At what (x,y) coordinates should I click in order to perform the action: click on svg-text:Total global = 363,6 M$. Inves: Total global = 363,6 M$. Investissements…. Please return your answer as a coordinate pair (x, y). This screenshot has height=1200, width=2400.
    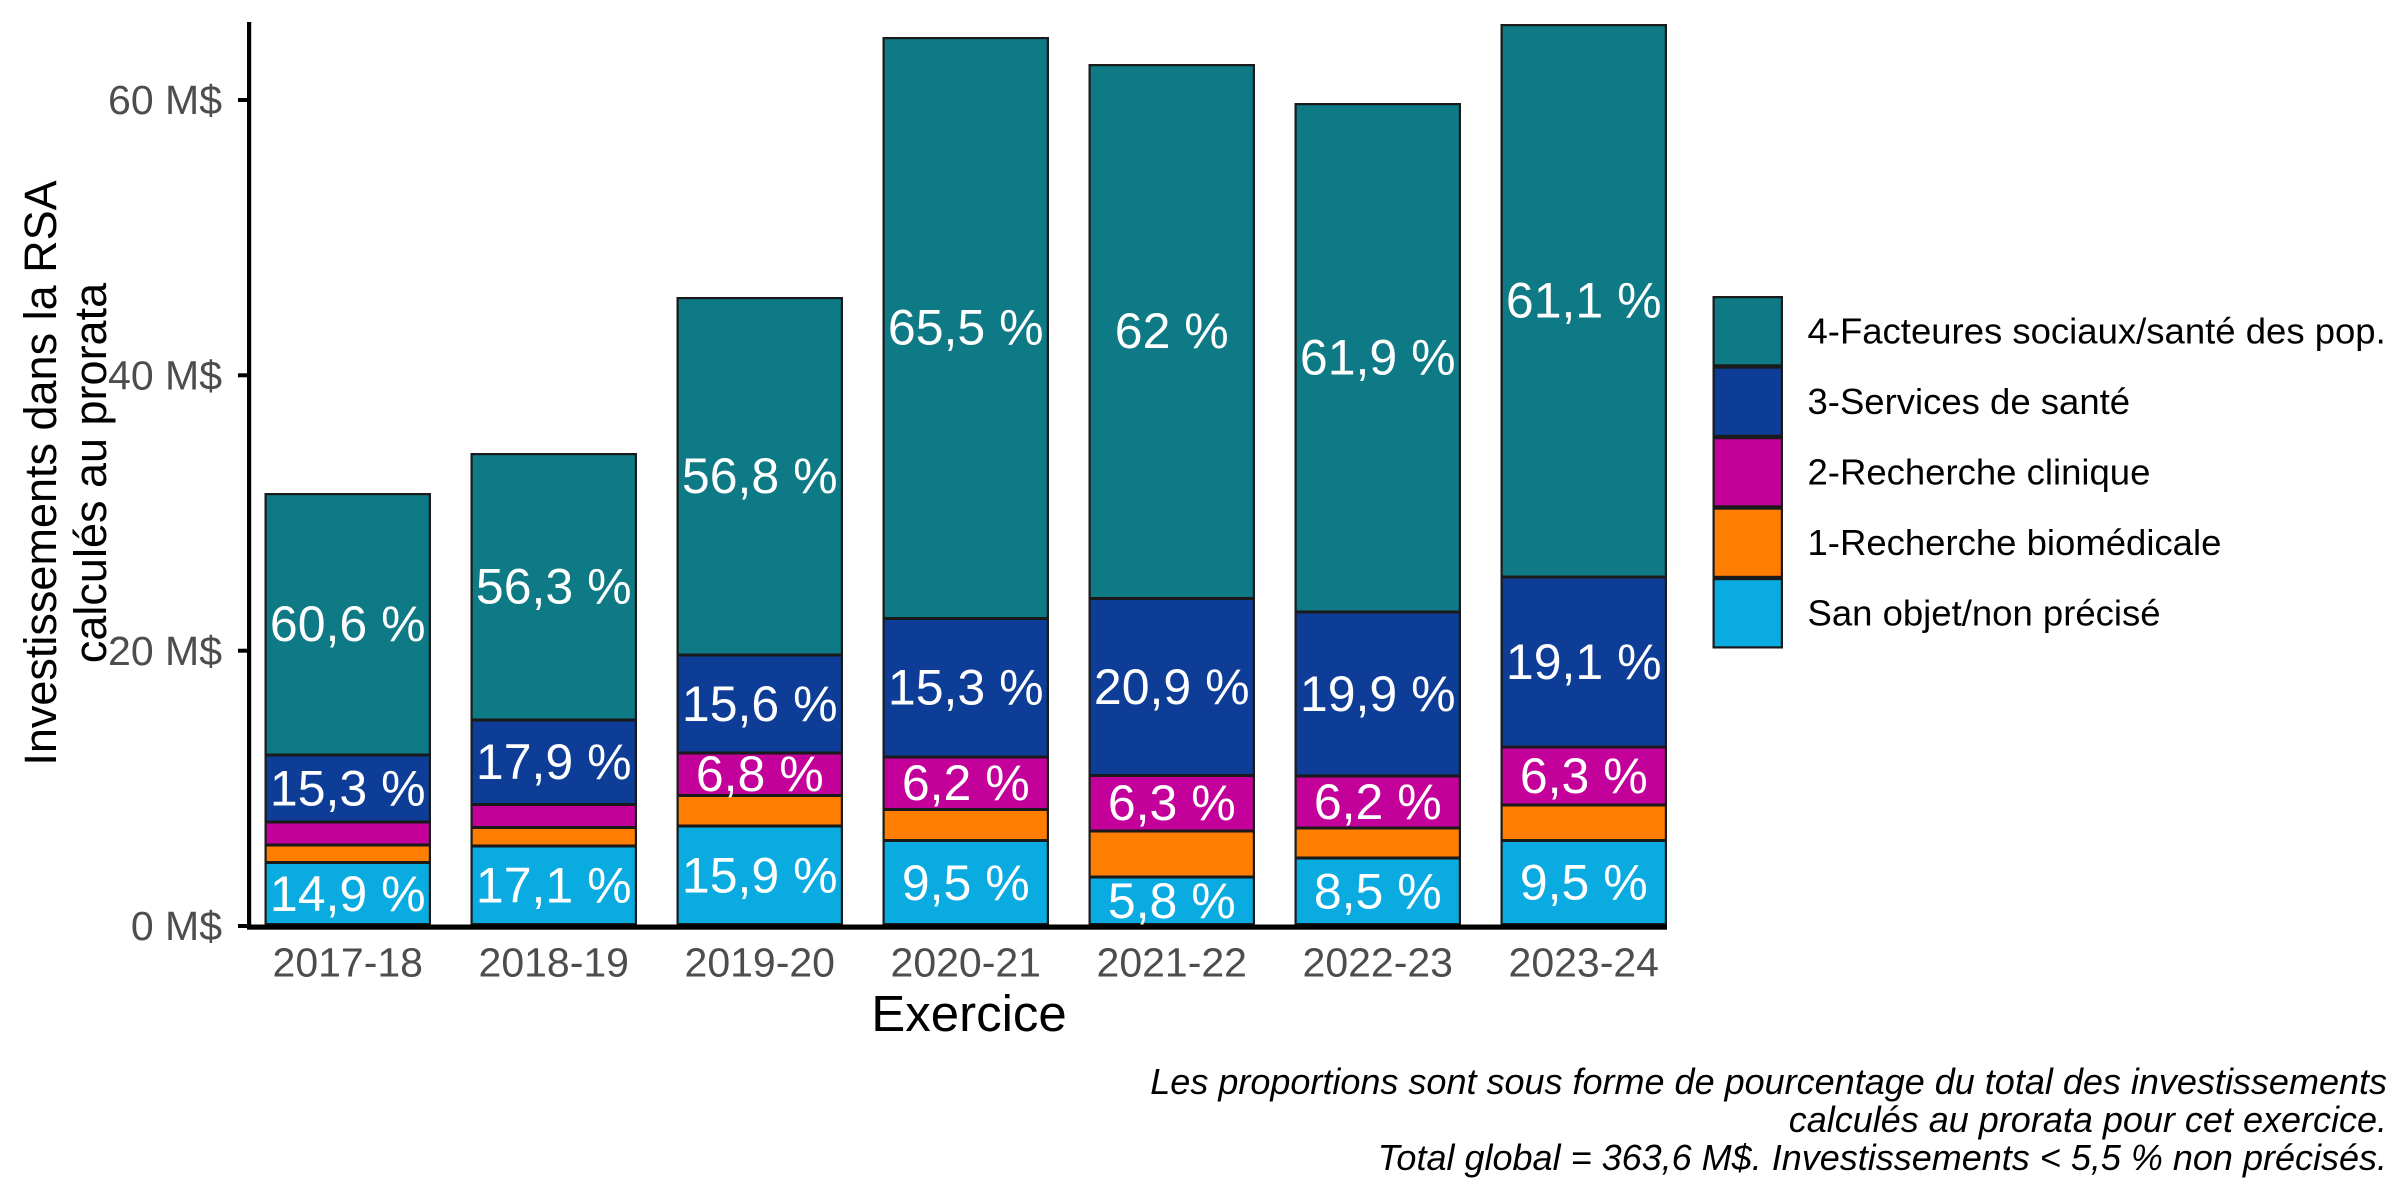
    Looking at the image, I should click on (1882, 1157).